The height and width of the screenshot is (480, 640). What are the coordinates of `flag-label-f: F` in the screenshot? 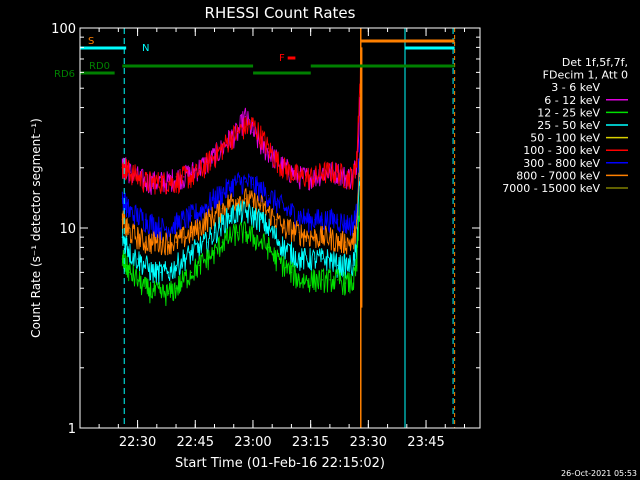 It's located at (282, 58).